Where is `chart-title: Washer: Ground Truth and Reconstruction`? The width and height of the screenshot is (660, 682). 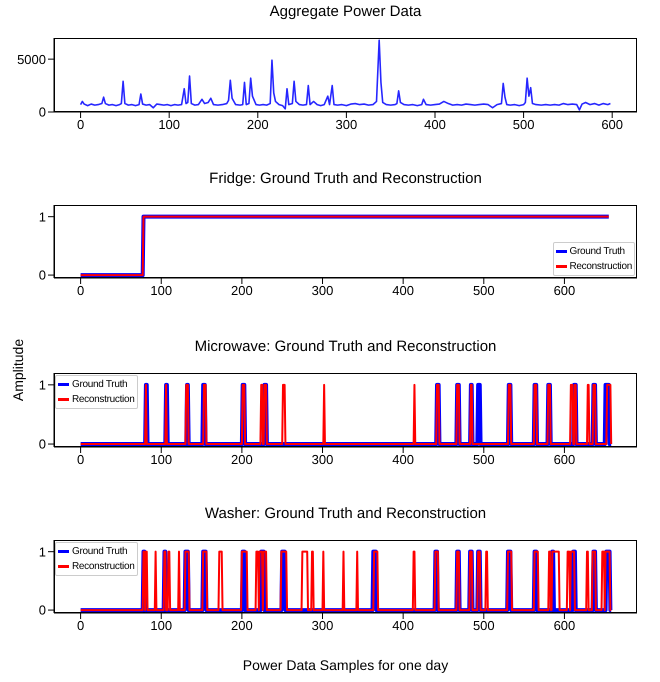 chart-title: Washer: Ground Truth and Reconstruction is located at coordinates (346, 514).